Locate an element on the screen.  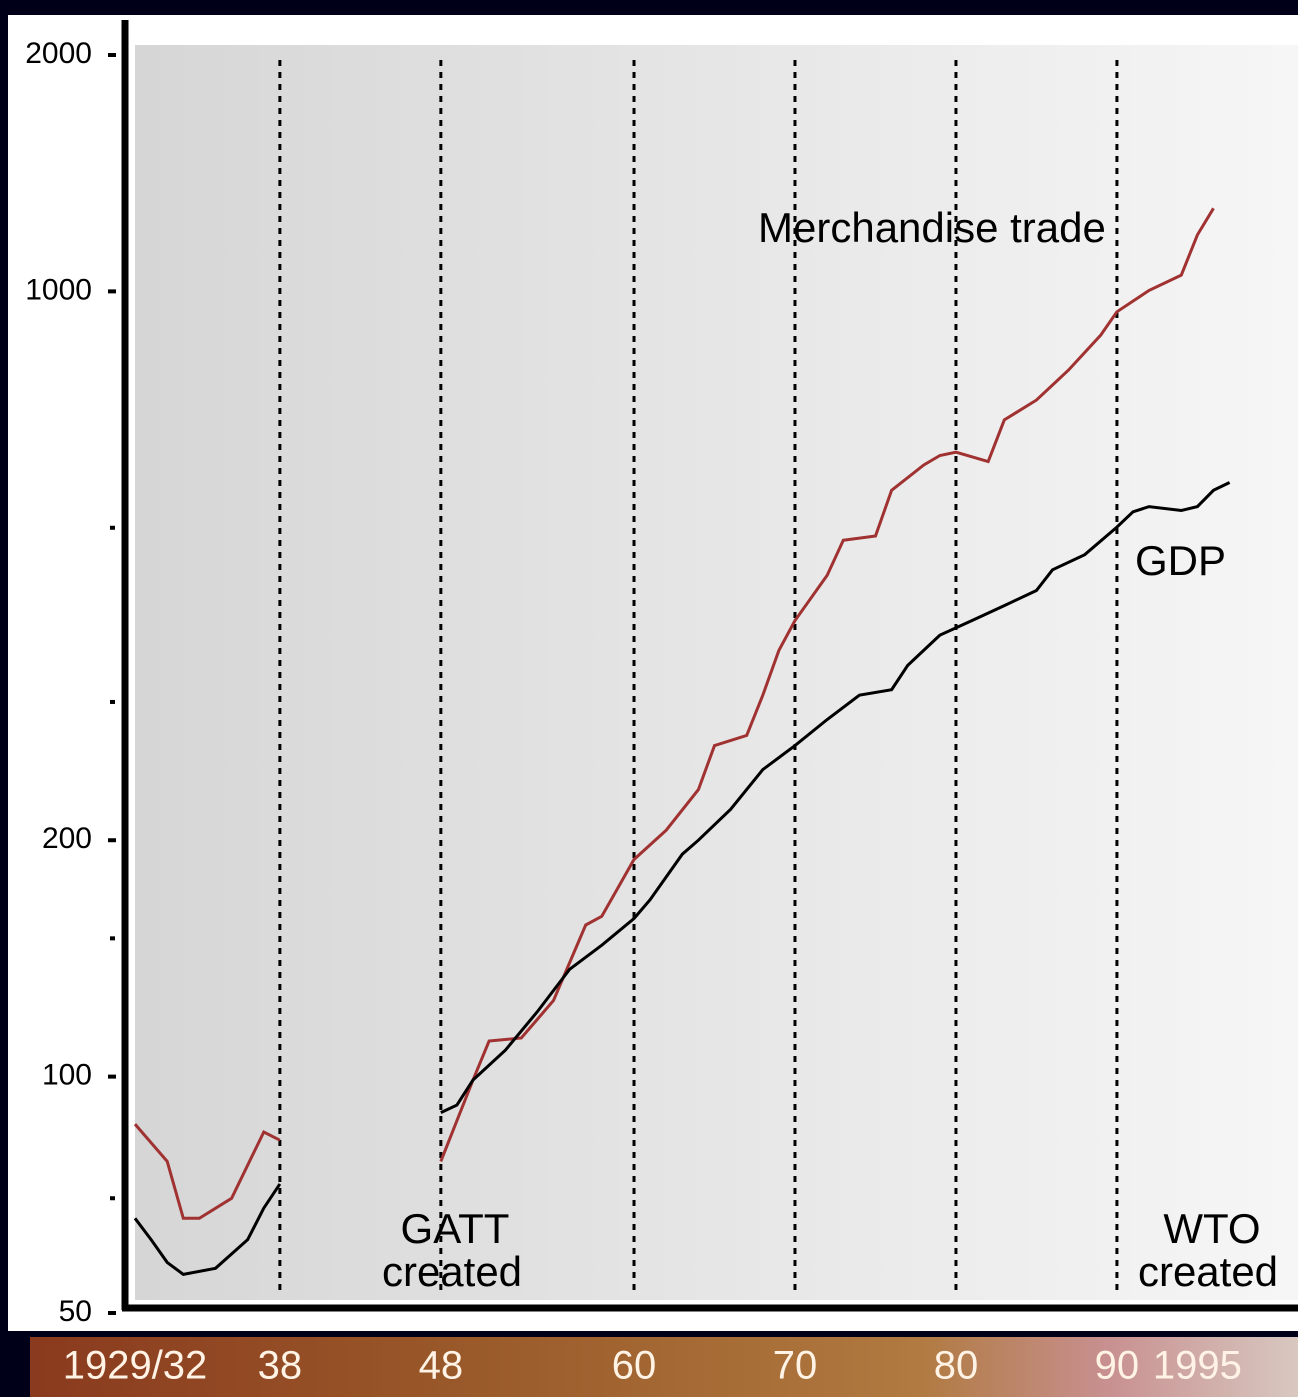
y-tick-label: 50 is located at coordinates (75, 1311).